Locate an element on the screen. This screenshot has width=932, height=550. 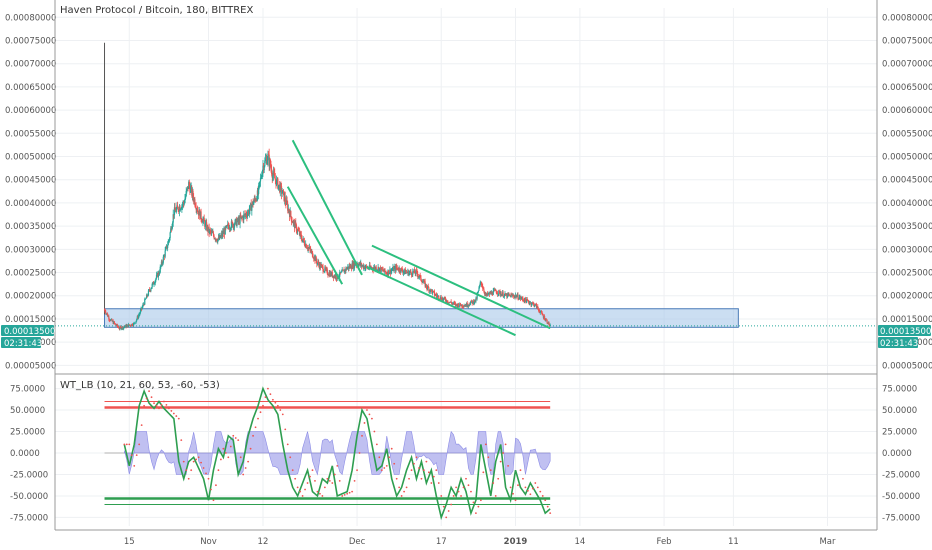
last-price-left: 0.00013500 is located at coordinates (29, 332).